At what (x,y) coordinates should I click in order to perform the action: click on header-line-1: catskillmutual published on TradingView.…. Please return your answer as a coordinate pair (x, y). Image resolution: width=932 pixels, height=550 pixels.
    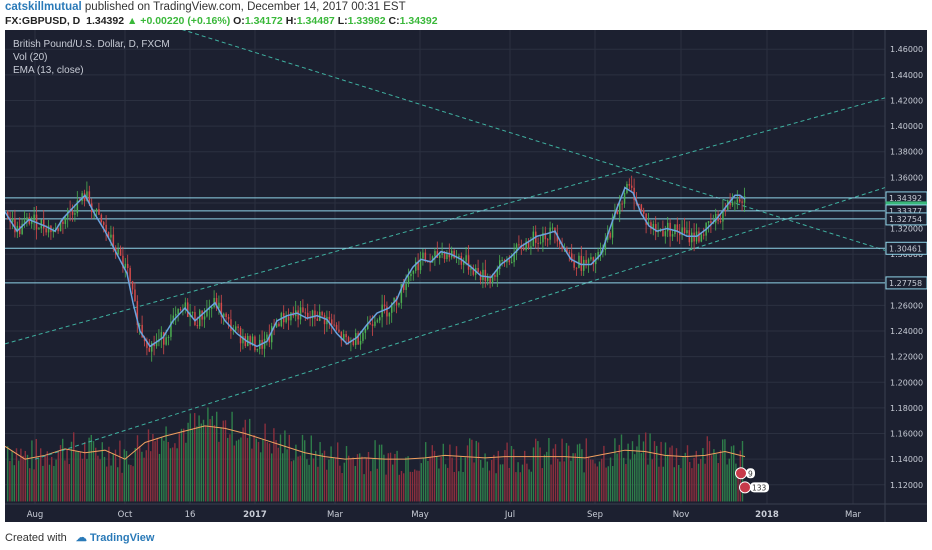
    Looking at the image, I should click on (205, 8).